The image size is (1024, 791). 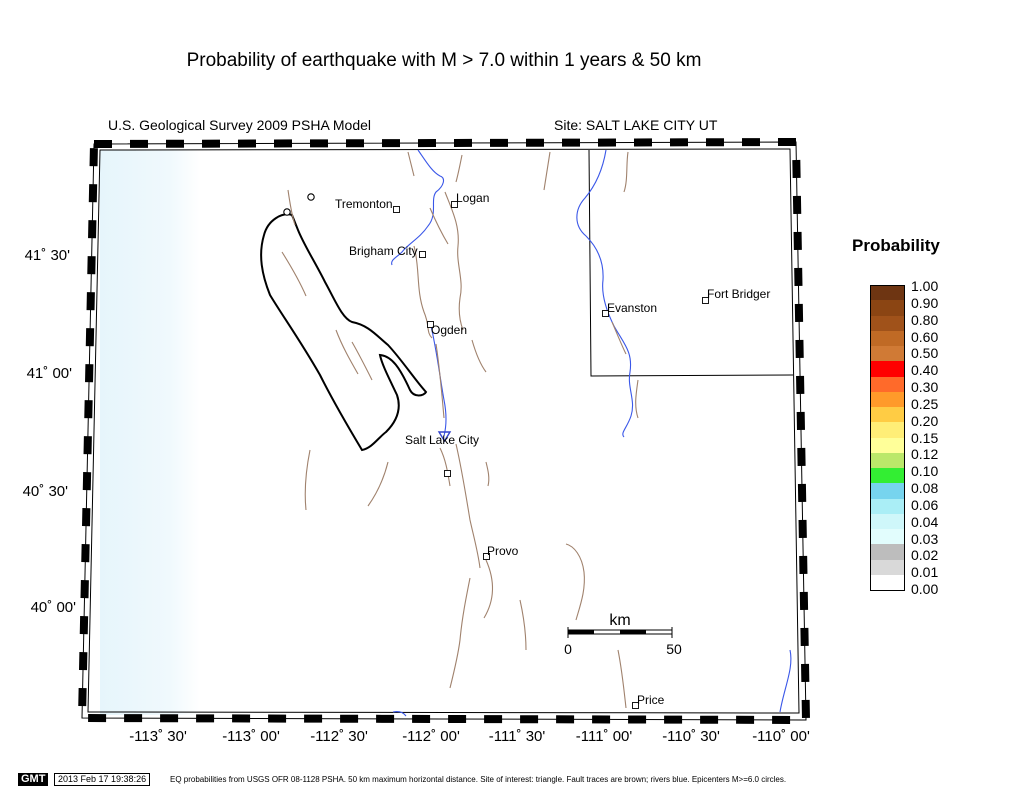 What do you see at coordinates (619, 620) in the screenshot?
I see `scale-bar-unit: km` at bounding box center [619, 620].